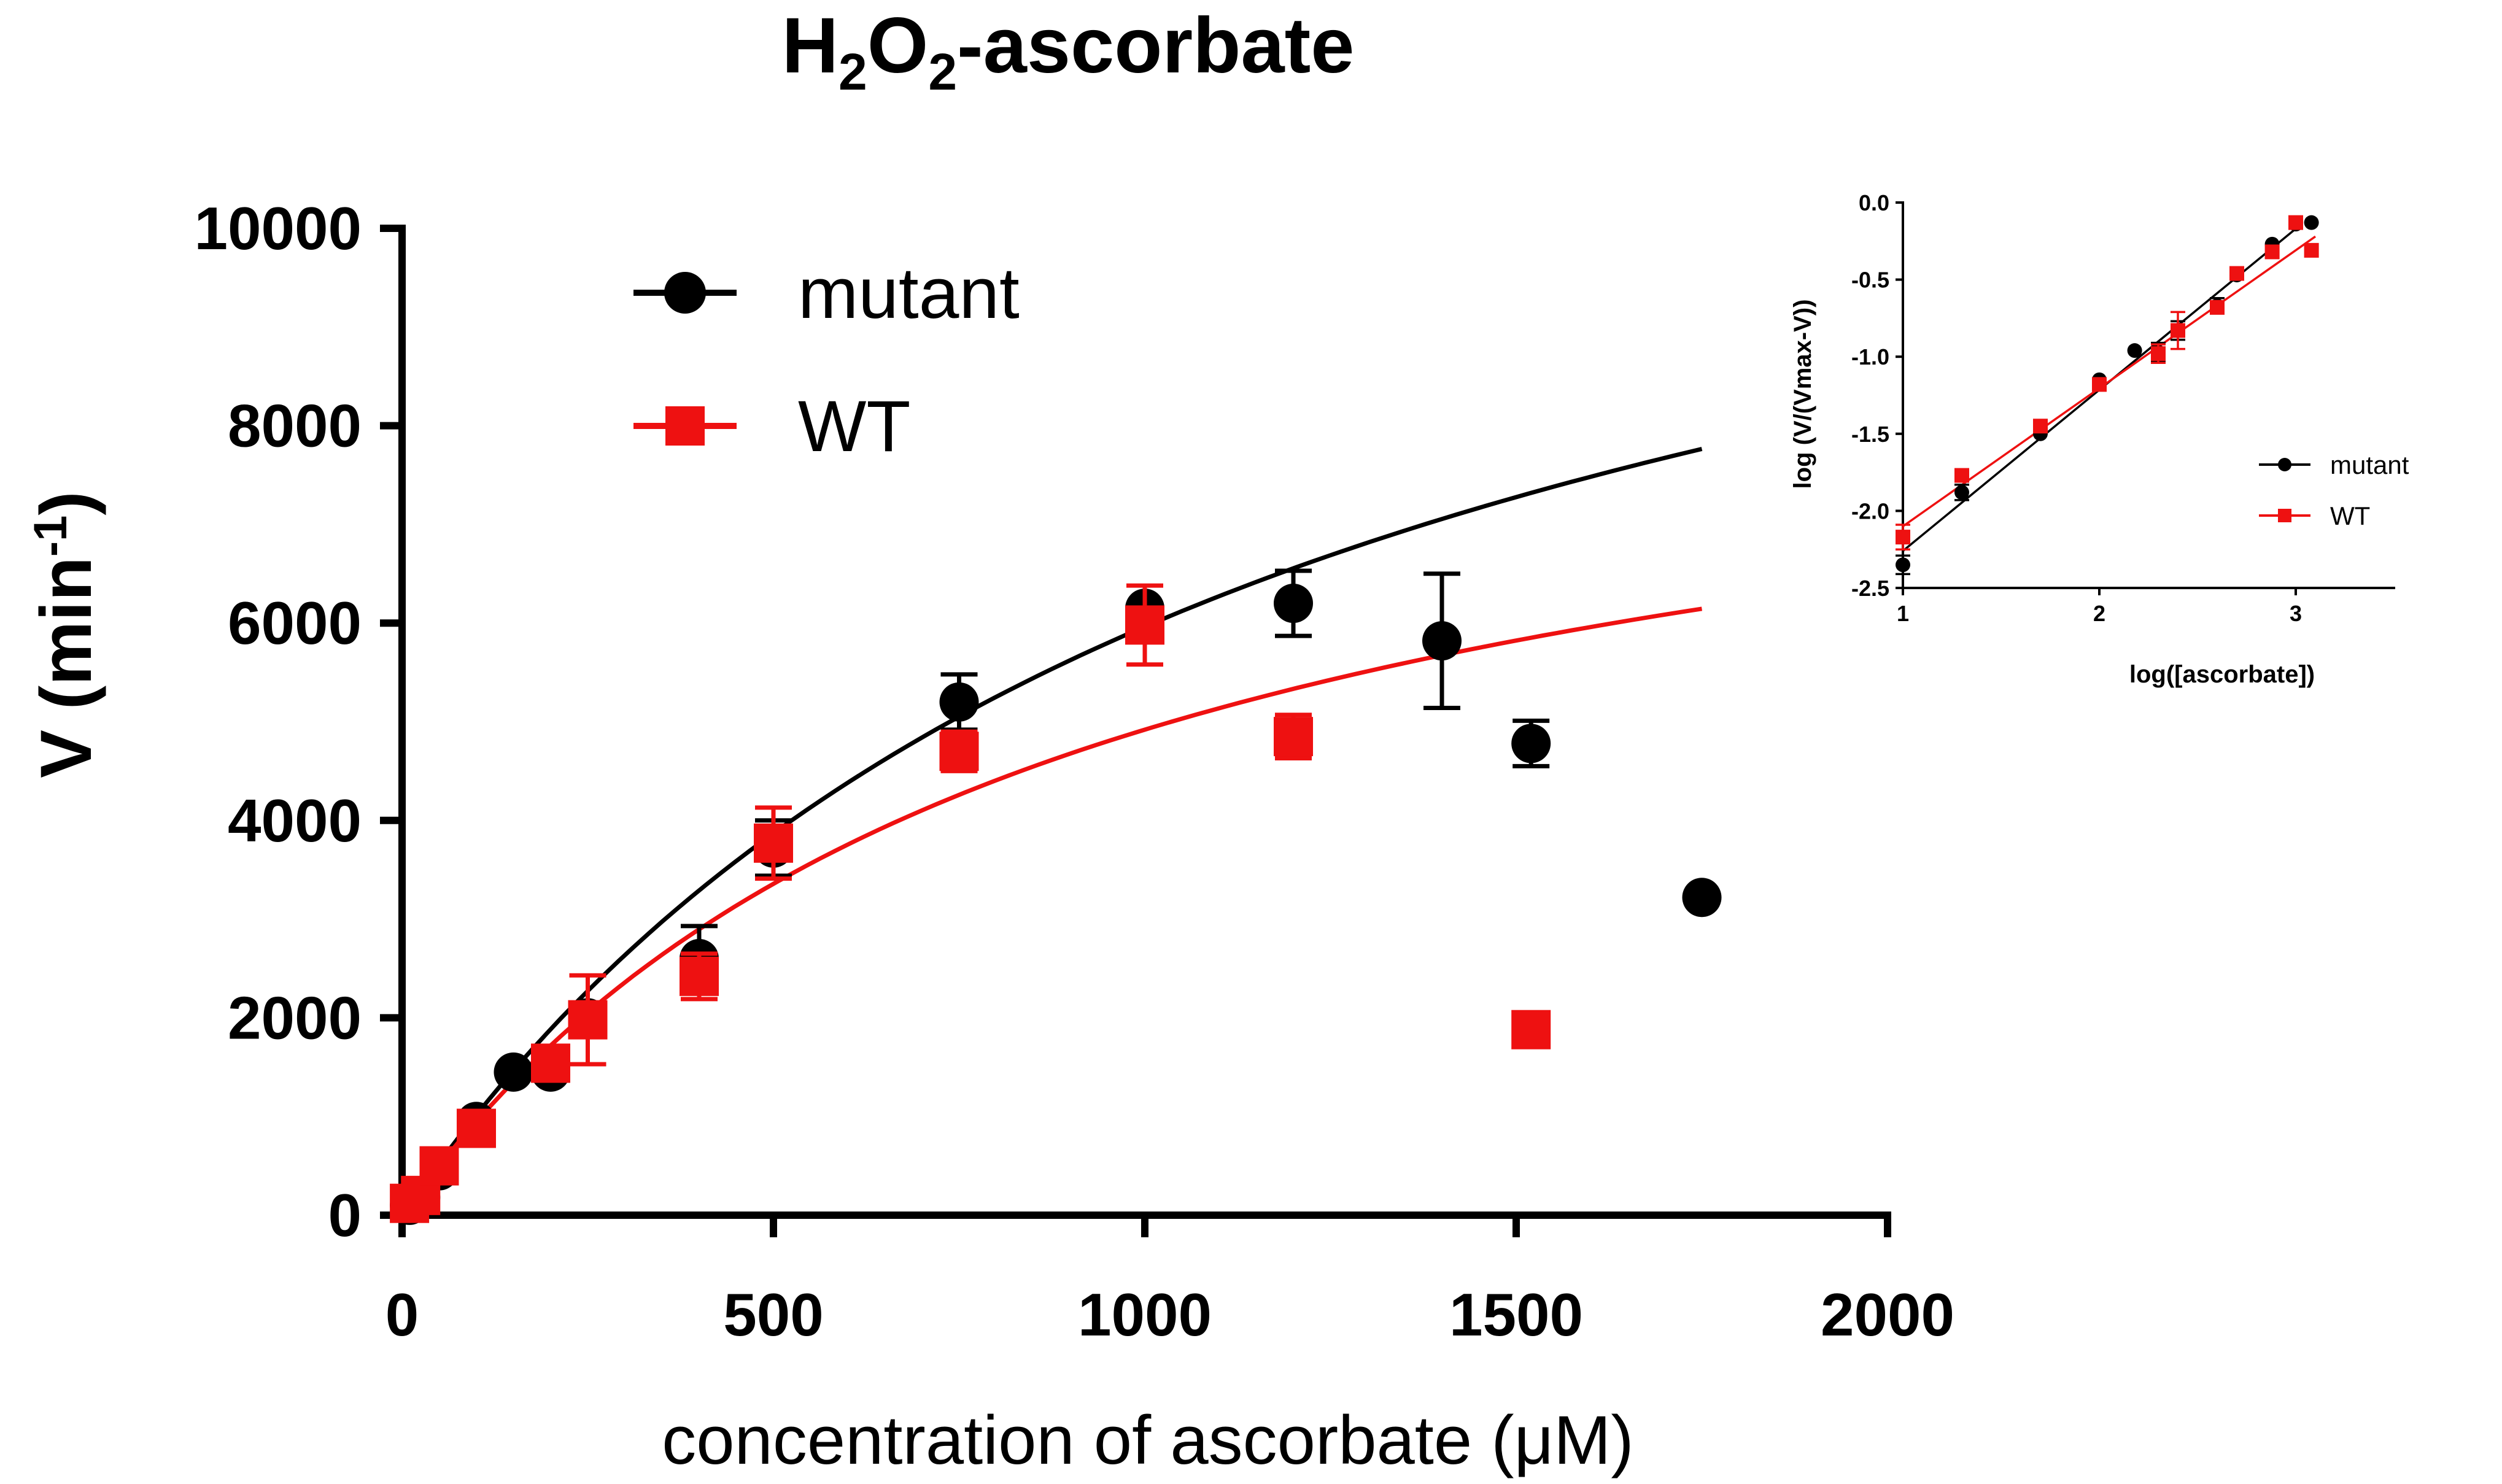 This screenshot has width=2502, height=1484. I want to click on inset-legend-wt-marker, so click(2284, 515).